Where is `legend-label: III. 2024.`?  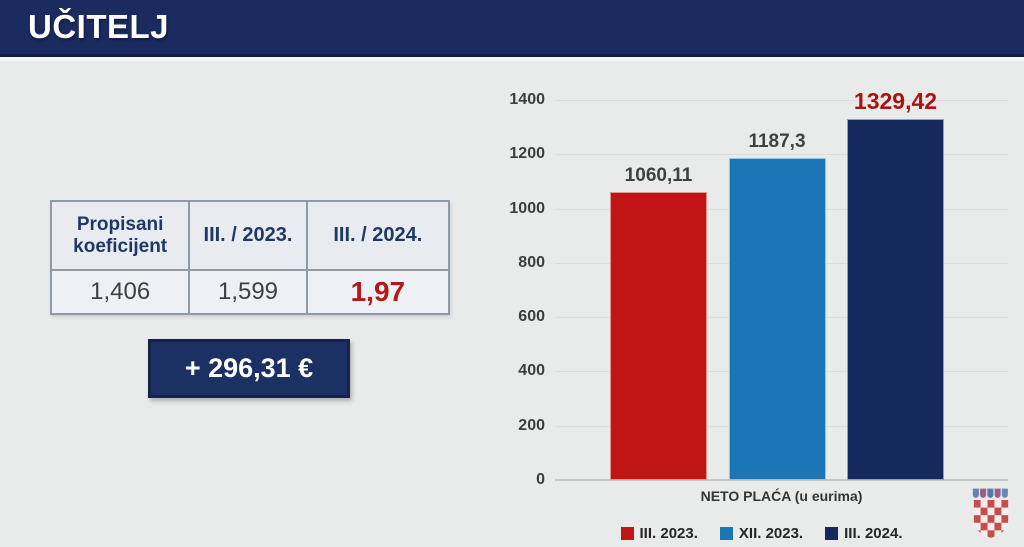
legend-label: III. 2024. is located at coordinates (873, 533).